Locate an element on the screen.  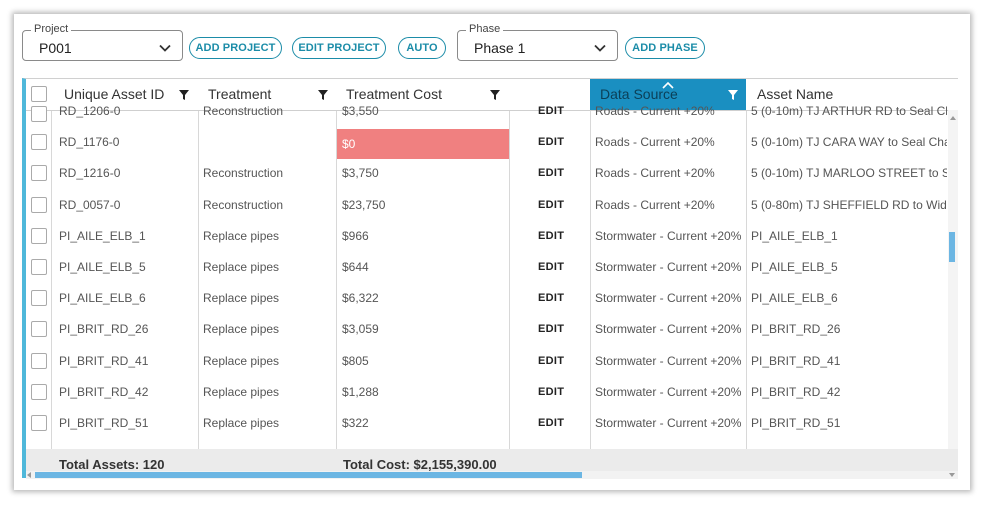
phase-select-label: Phase is located at coordinates (485, 29).